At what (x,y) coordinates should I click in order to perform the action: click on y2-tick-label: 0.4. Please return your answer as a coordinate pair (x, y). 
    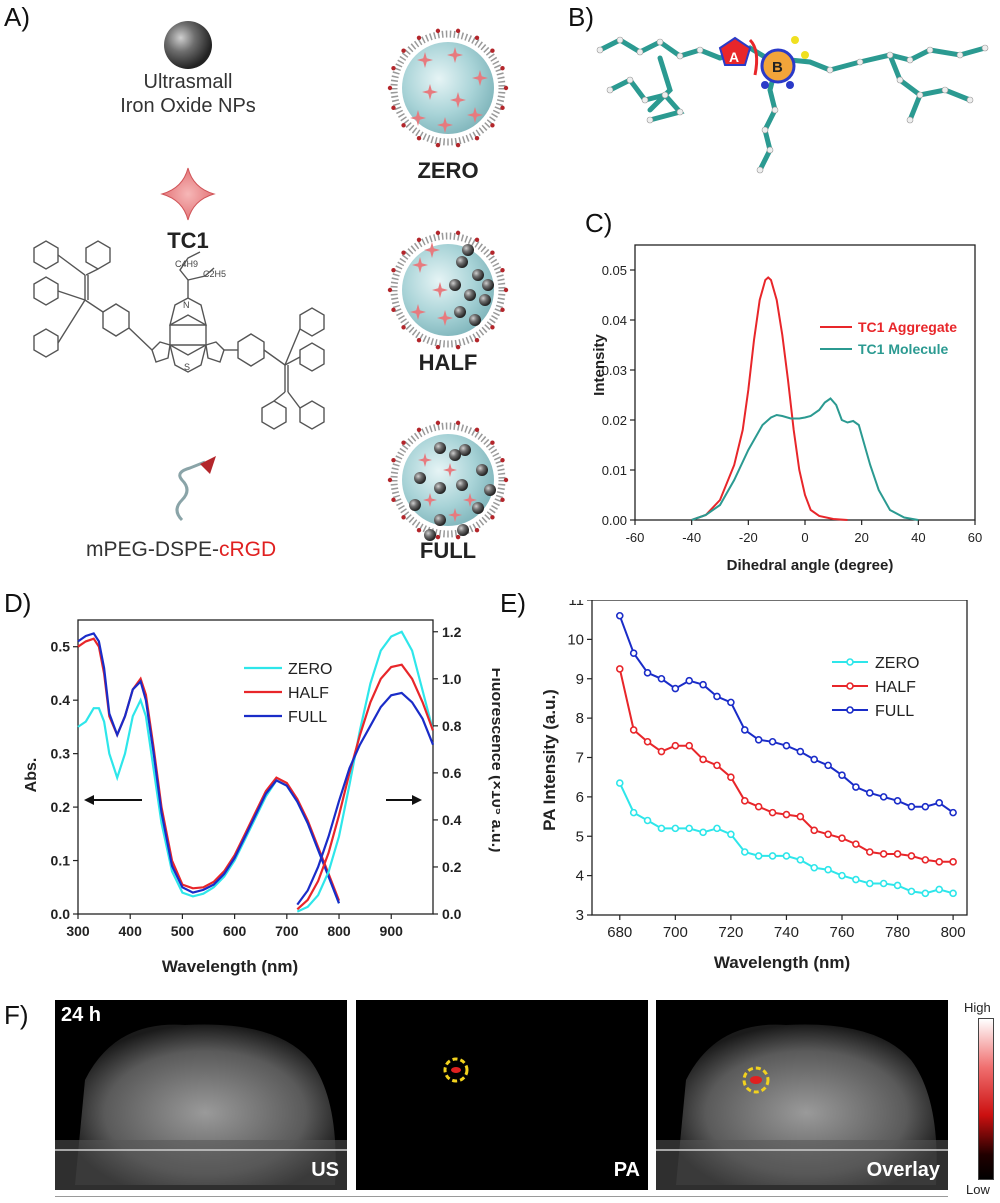
    Looking at the image, I should click on (452, 820).